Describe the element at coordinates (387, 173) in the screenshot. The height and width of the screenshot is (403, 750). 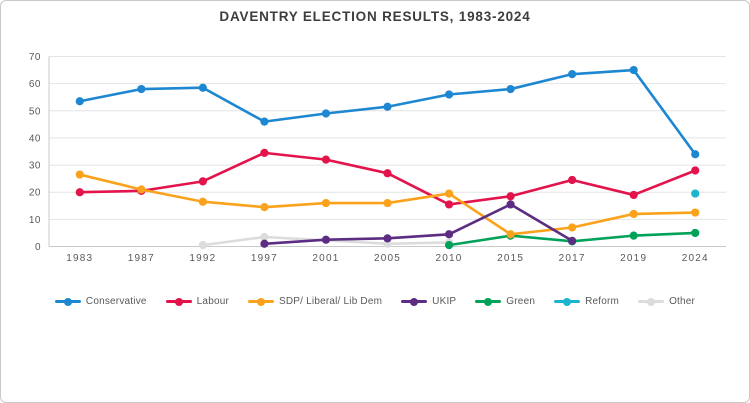
I see `labour-point-2005` at that location.